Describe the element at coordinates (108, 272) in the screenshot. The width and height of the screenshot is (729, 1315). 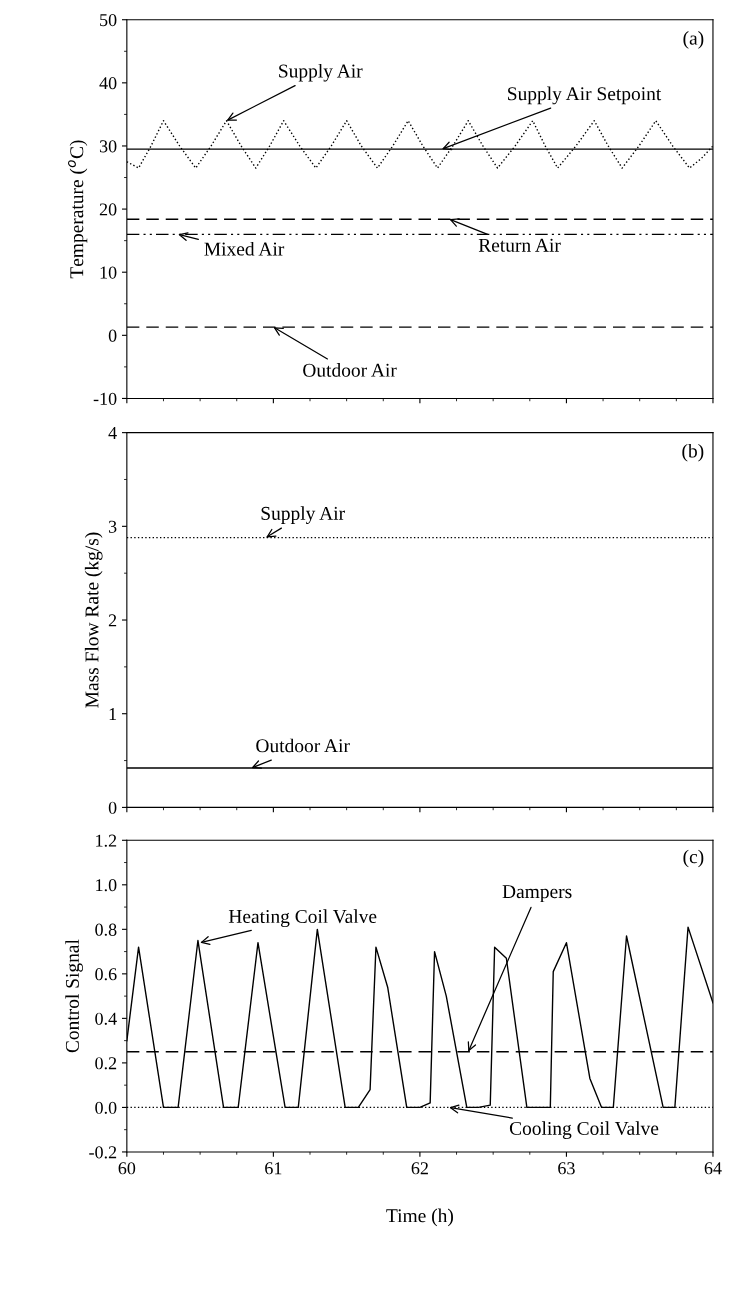
I see `y-tick-label: 10` at that location.